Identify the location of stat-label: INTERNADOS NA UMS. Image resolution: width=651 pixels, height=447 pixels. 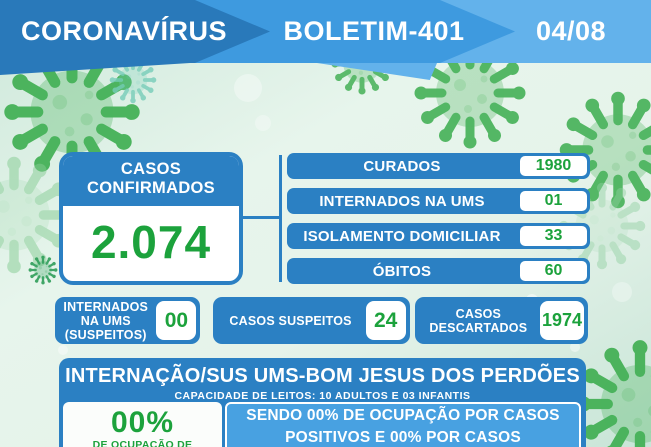
(402, 201).